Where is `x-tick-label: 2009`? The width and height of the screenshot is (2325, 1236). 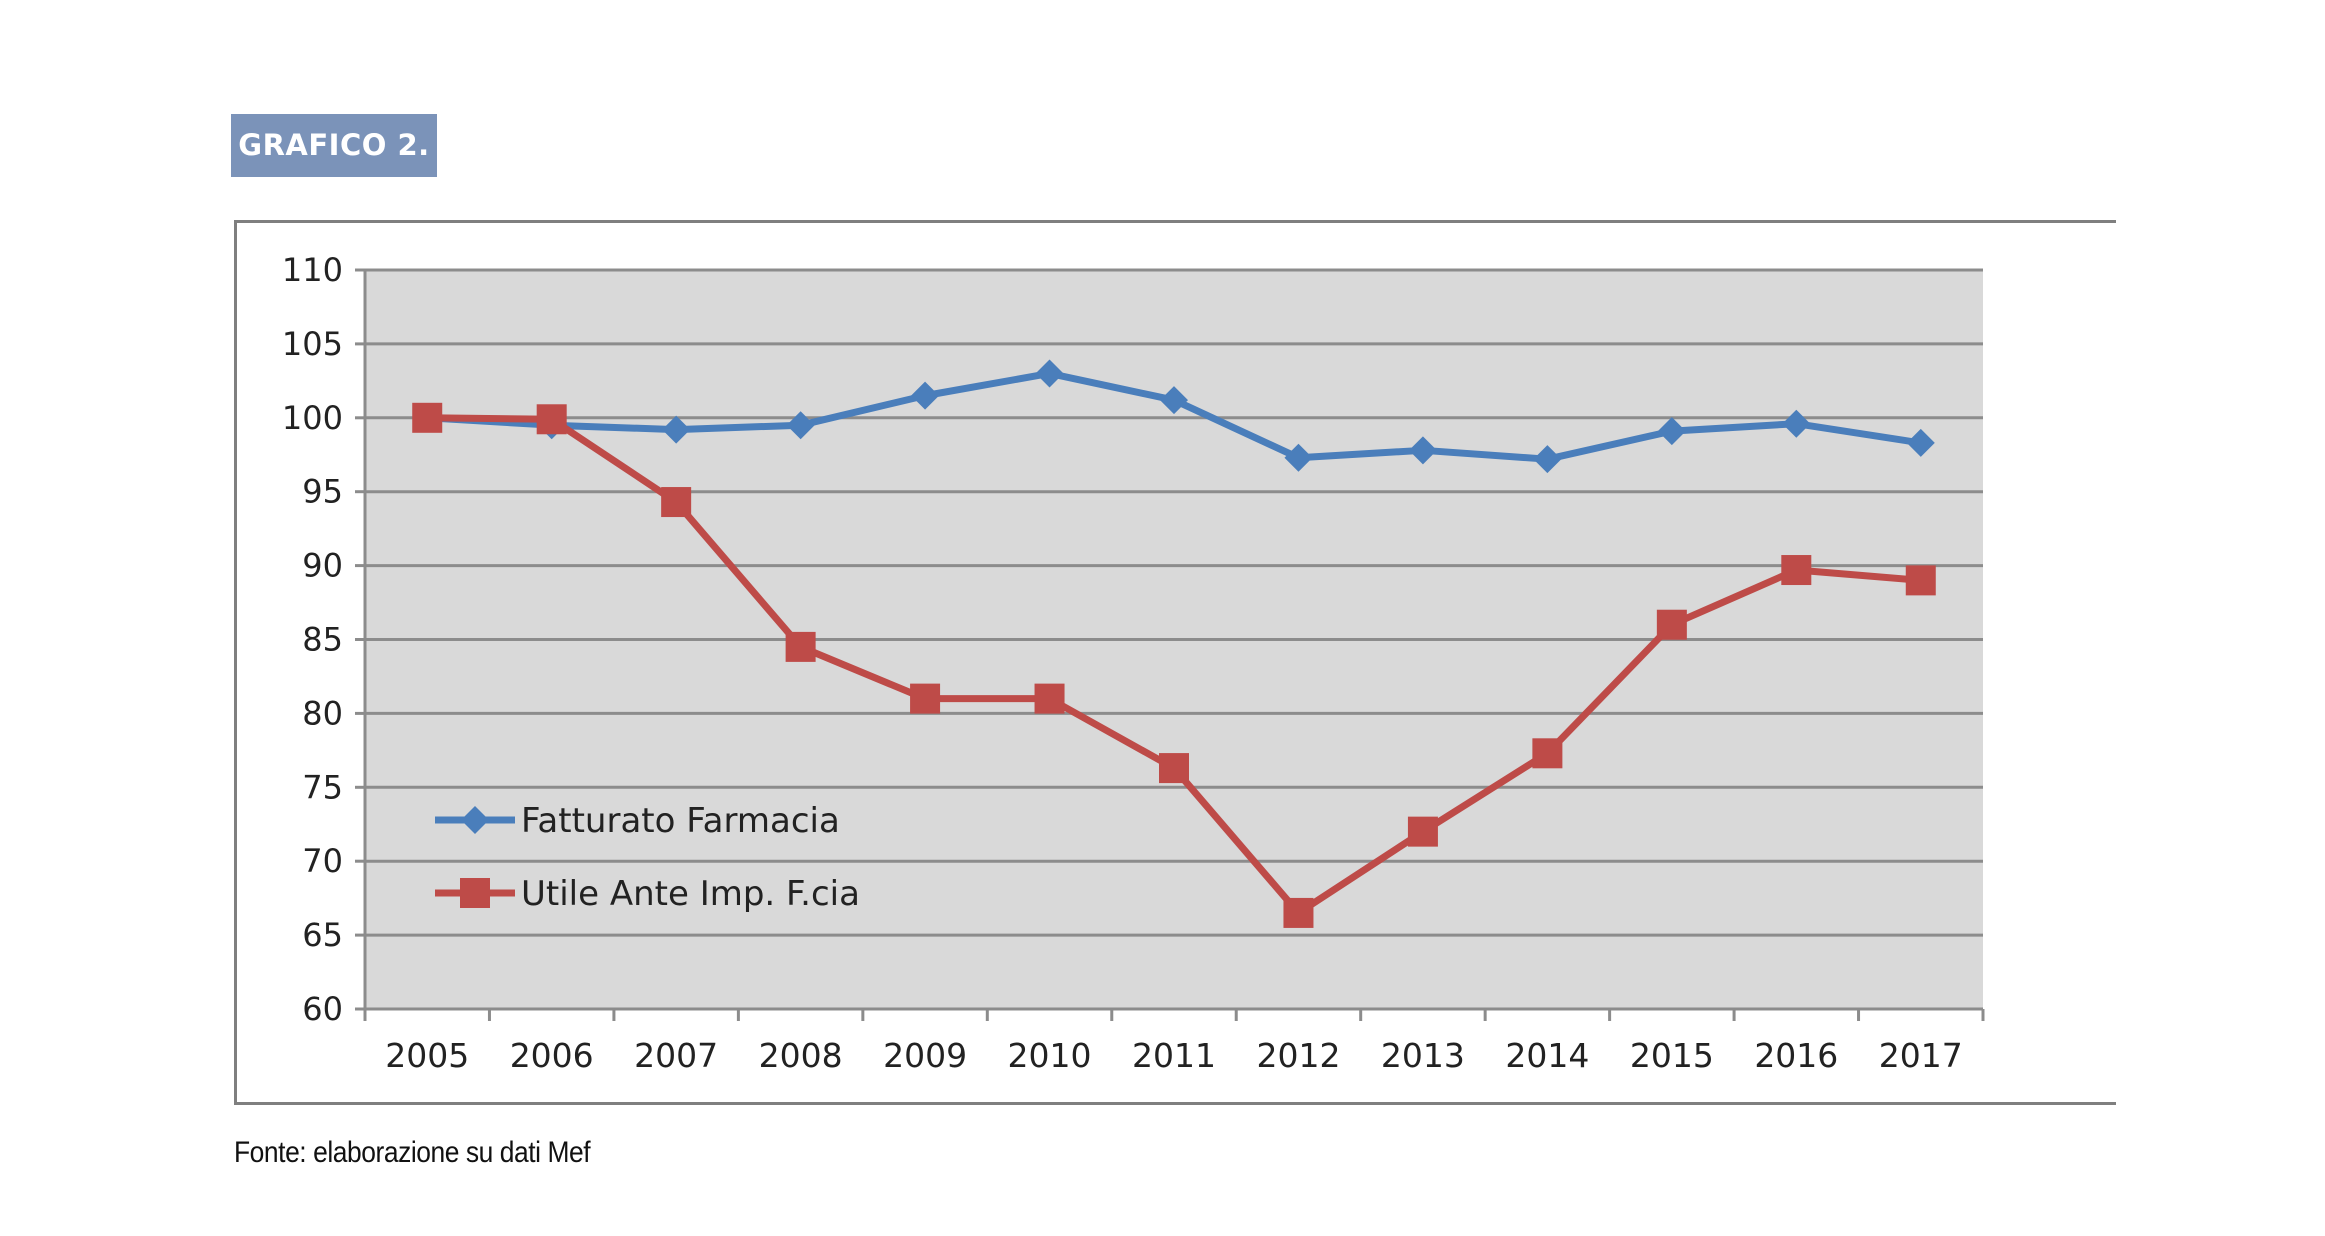 x-tick-label: 2009 is located at coordinates (925, 1055).